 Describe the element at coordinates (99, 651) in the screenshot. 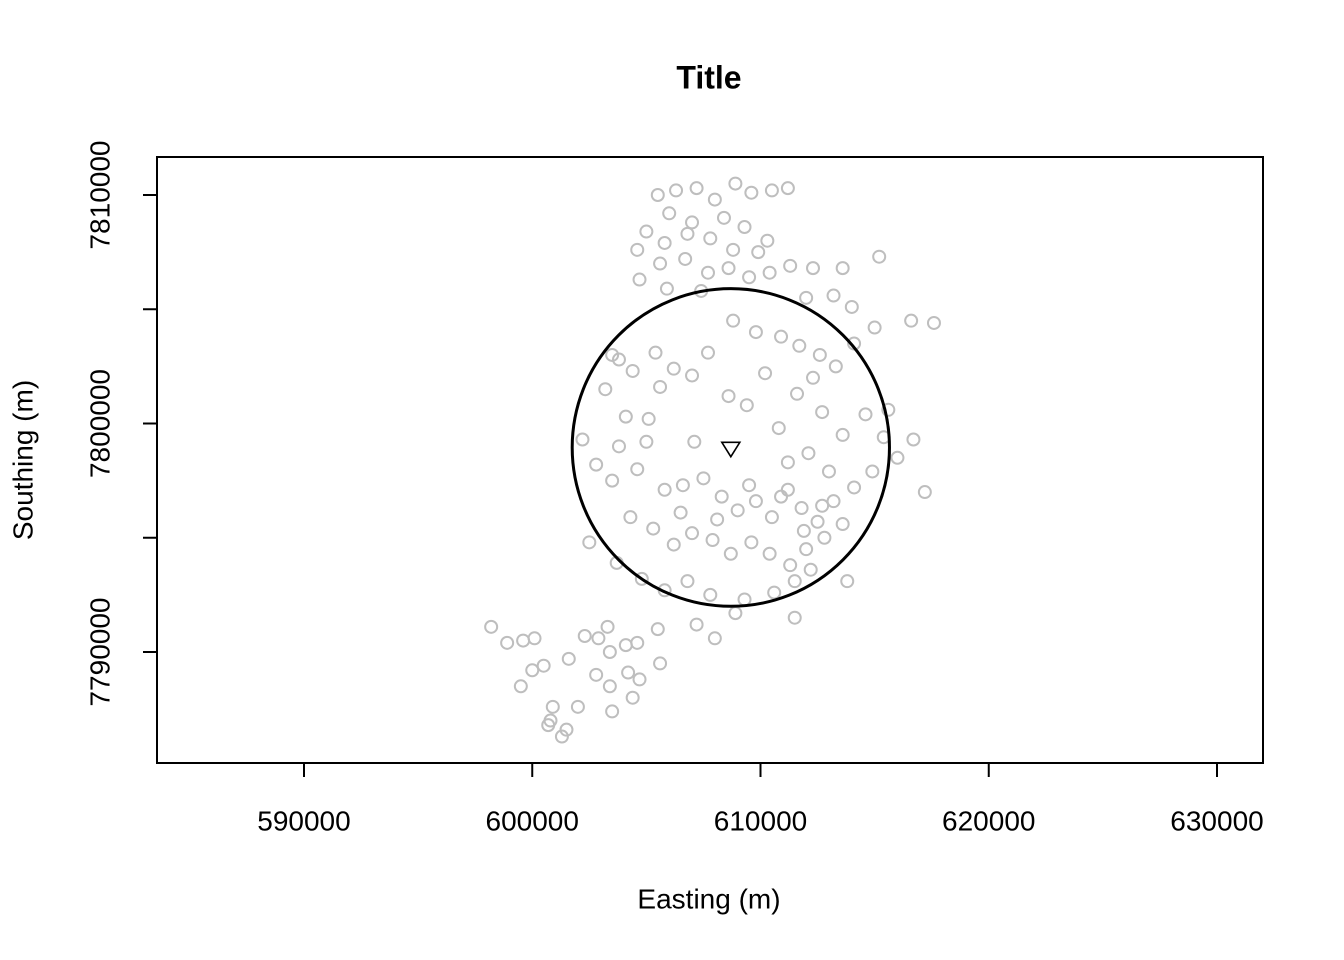

I see `y-tick-label: 7790000` at that location.